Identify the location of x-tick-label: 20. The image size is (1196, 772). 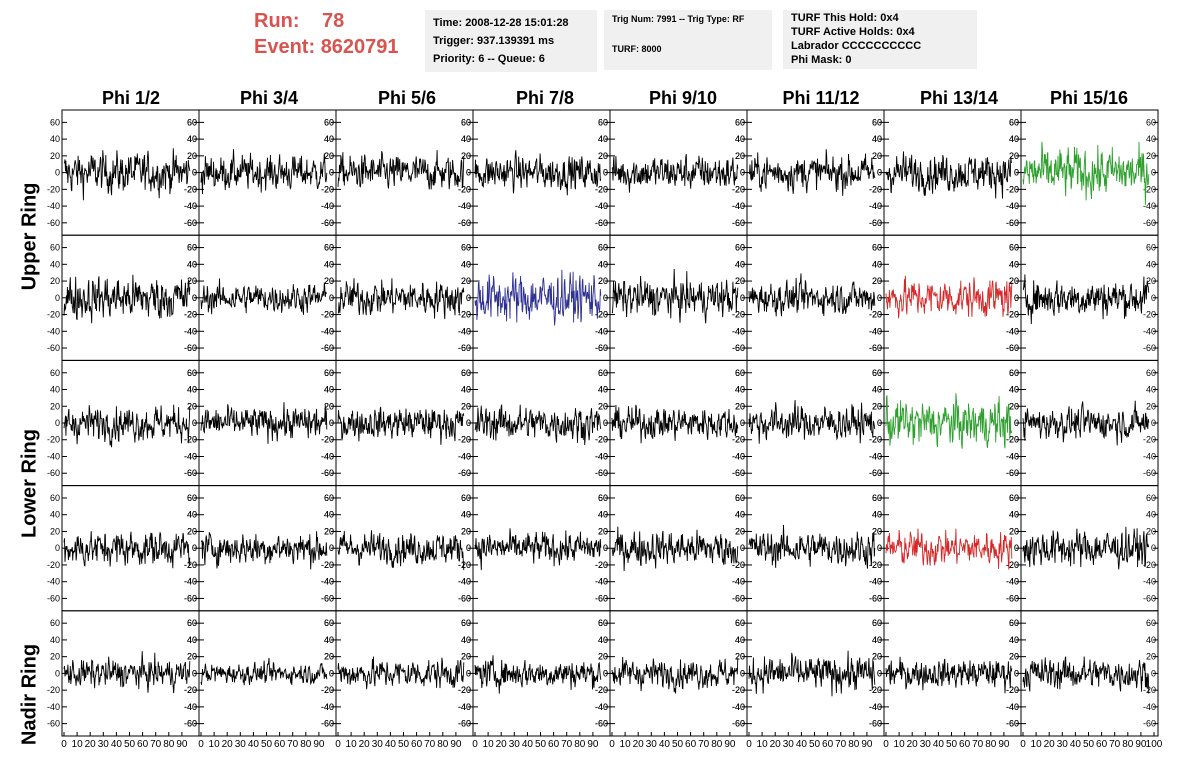
(502, 744).